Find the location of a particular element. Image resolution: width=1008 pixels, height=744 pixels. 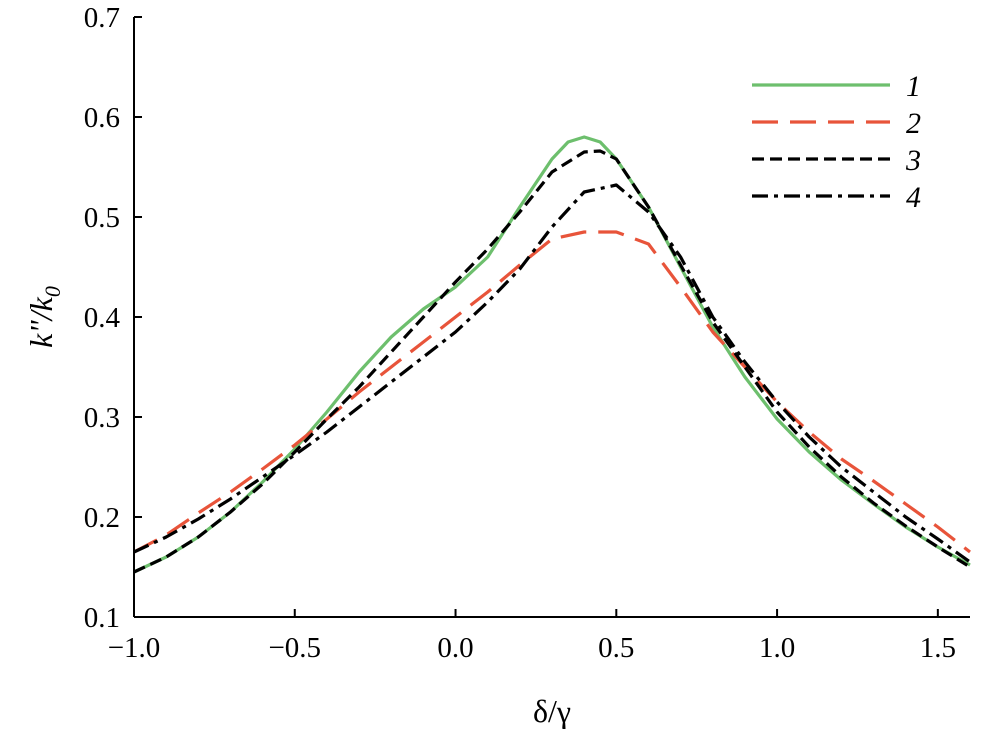

legend-2-label: 2 is located at coordinates (913, 123).